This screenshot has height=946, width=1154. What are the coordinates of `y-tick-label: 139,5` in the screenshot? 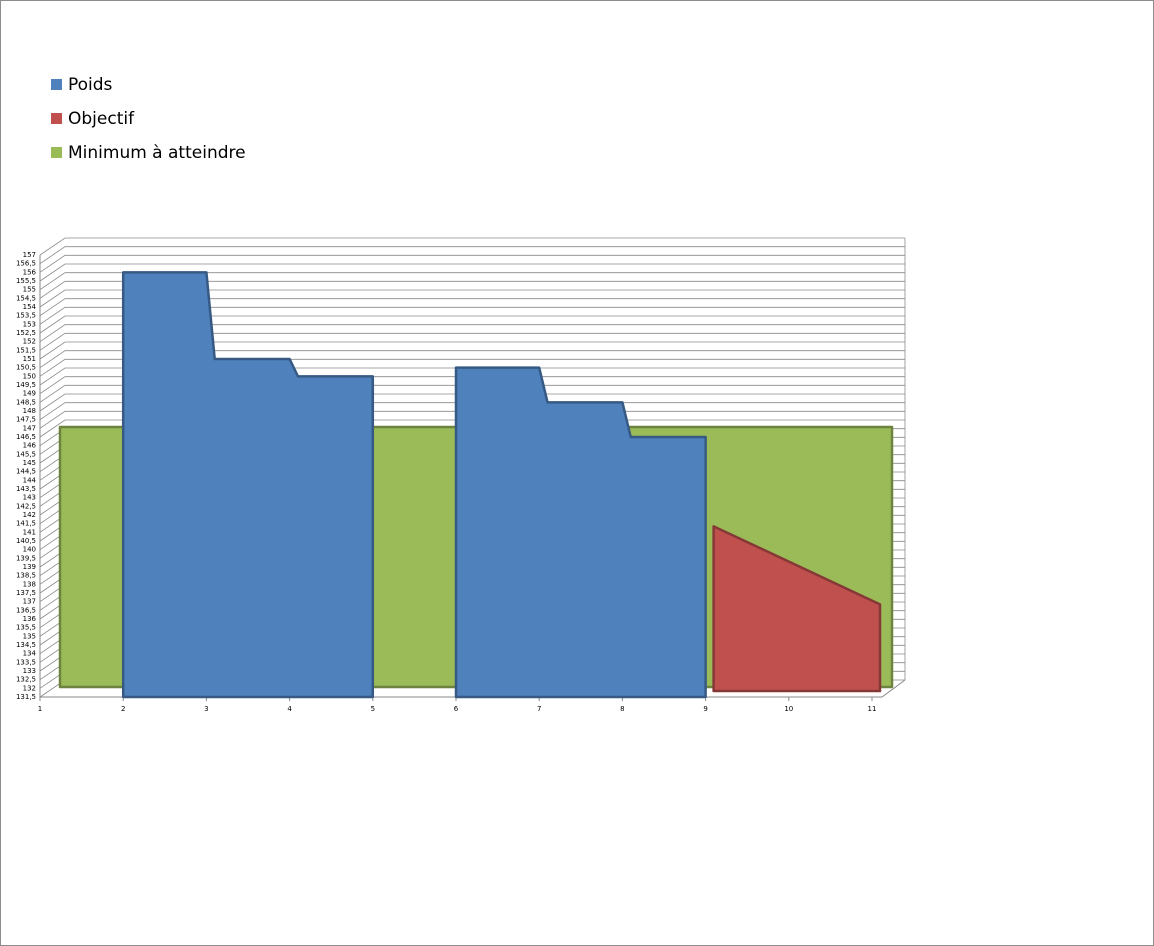 It's located at (26, 558).